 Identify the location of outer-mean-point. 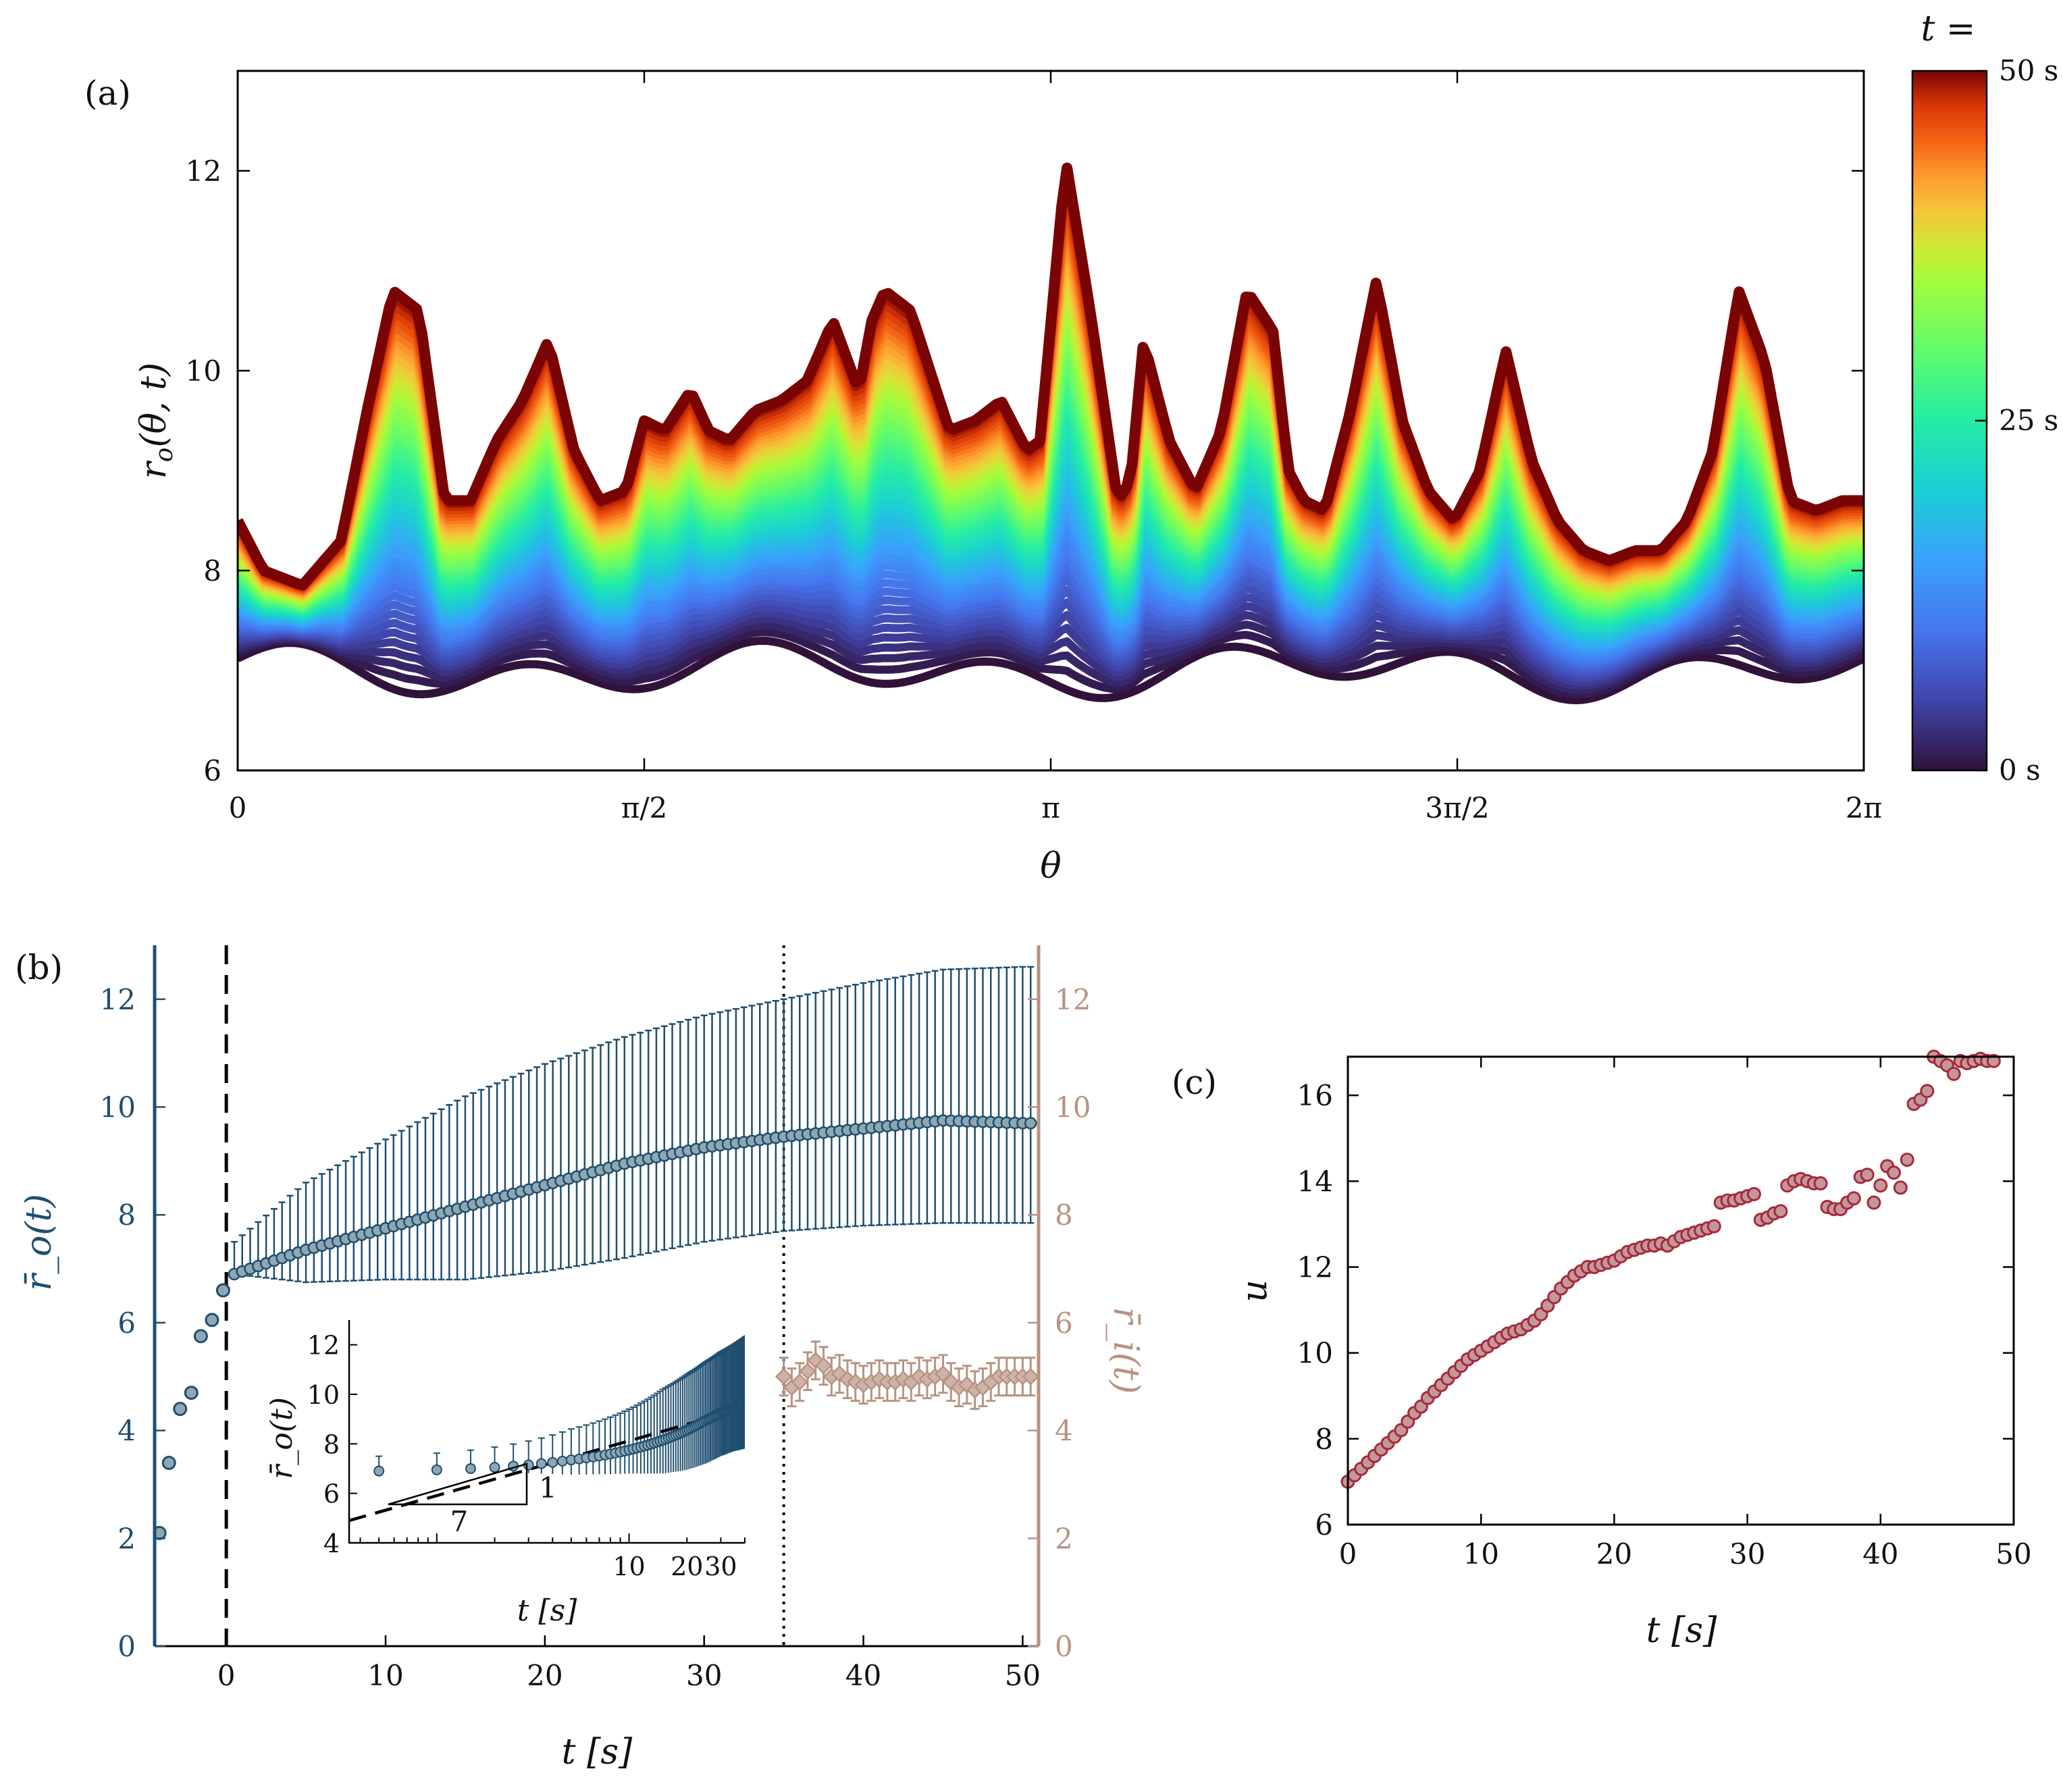
(1030, 1123).